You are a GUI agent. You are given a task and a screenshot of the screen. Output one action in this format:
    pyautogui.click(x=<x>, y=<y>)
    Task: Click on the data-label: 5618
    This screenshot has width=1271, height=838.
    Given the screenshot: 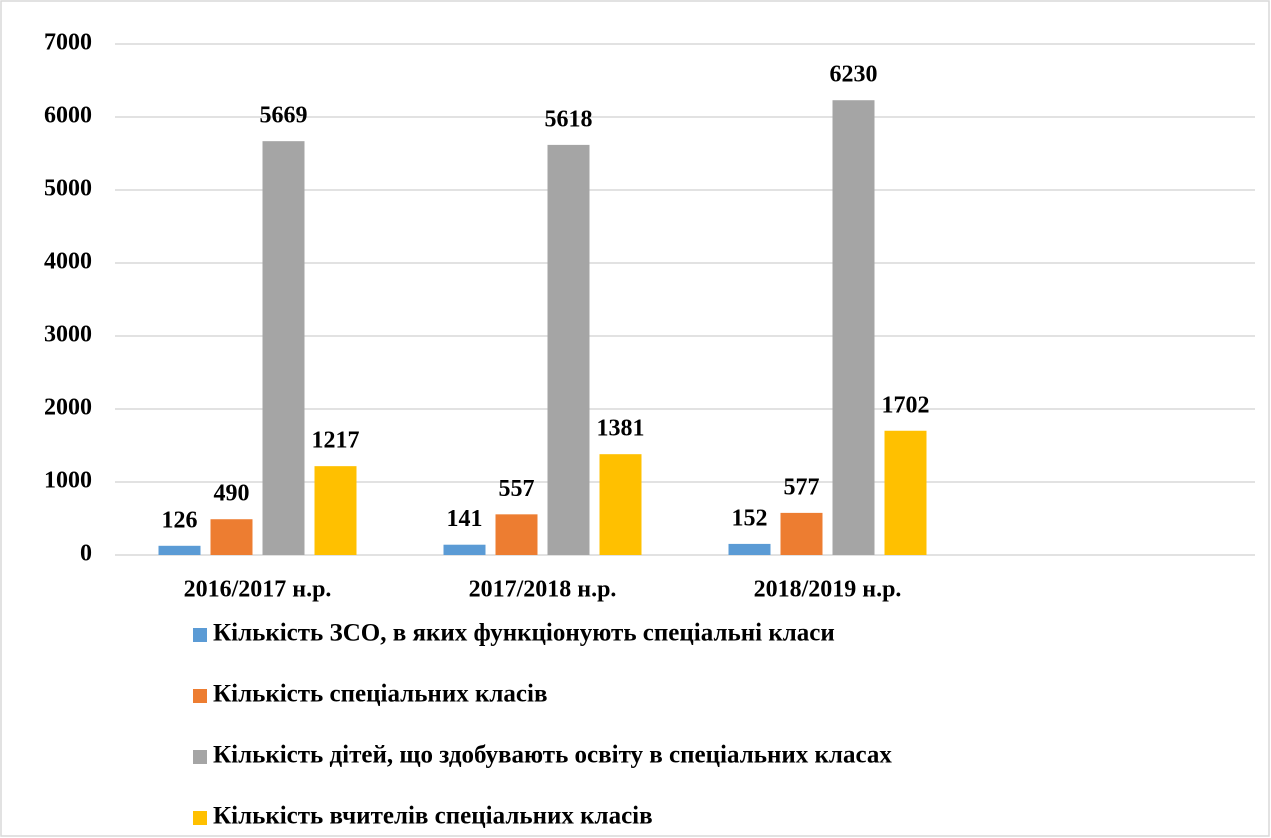 What is the action you would take?
    pyautogui.click(x=569, y=119)
    